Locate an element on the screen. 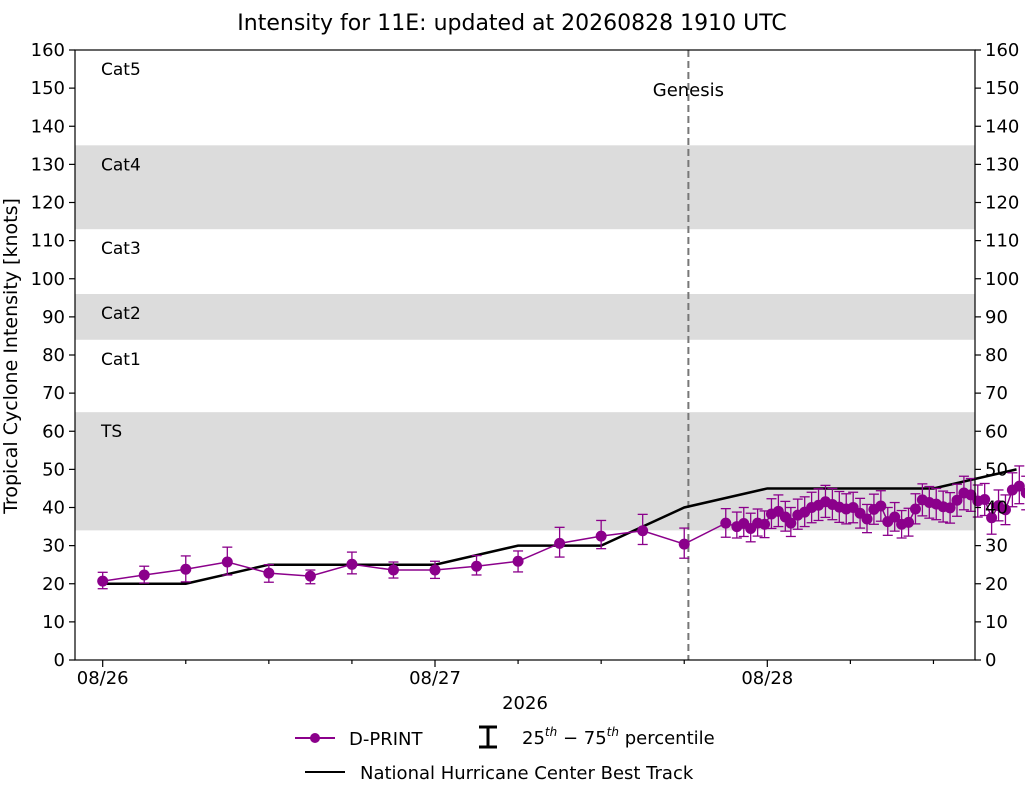 This screenshot has width=1025, height=785. y-tick-label-right: 110 is located at coordinates (1002, 241).